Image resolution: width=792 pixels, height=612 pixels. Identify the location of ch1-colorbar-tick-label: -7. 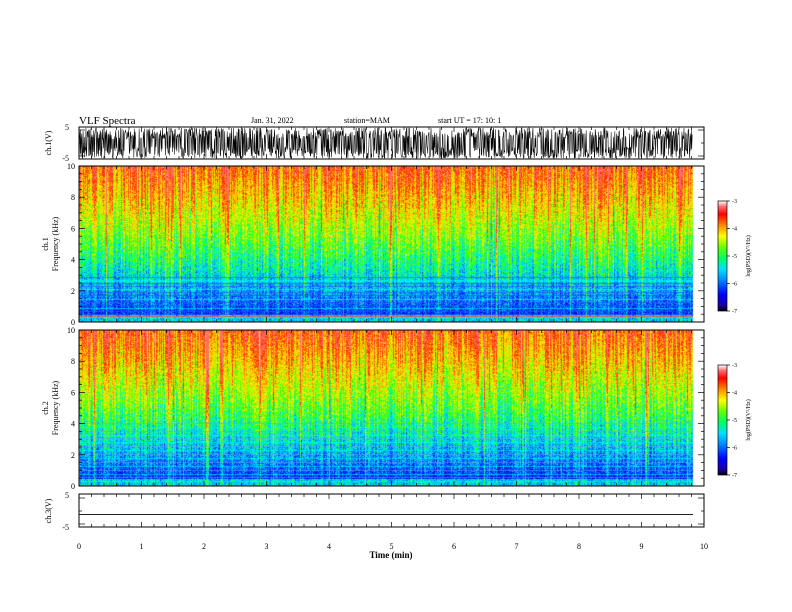
(734, 312).